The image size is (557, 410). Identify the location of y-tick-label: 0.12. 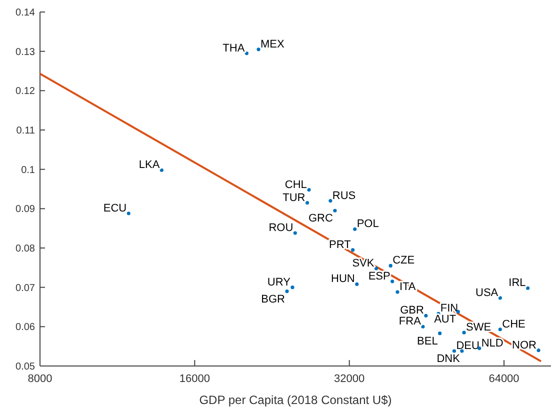
(26, 92).